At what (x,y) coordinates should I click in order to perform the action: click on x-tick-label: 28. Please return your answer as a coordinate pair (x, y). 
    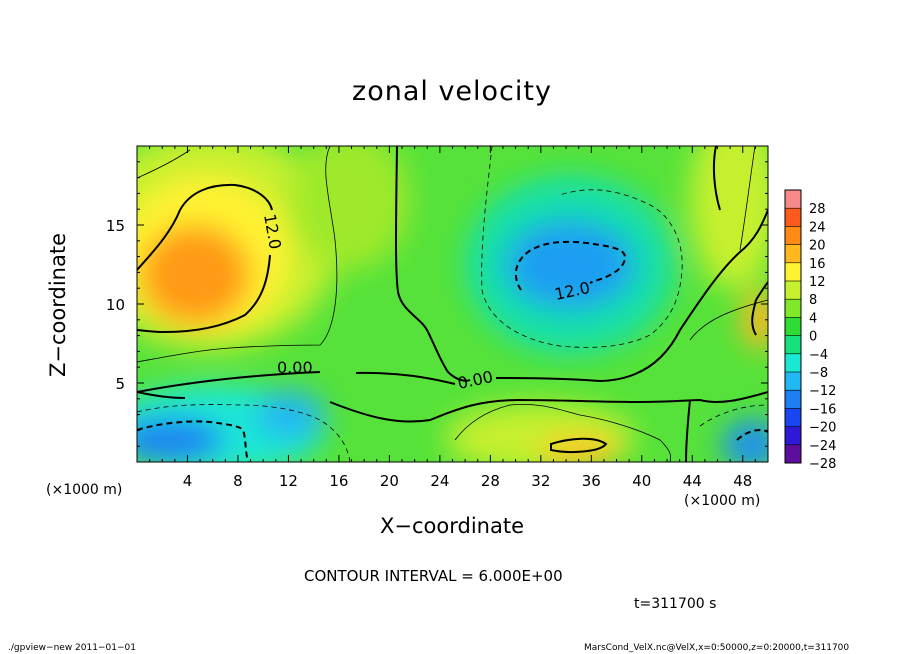
    Looking at the image, I should click on (490, 481).